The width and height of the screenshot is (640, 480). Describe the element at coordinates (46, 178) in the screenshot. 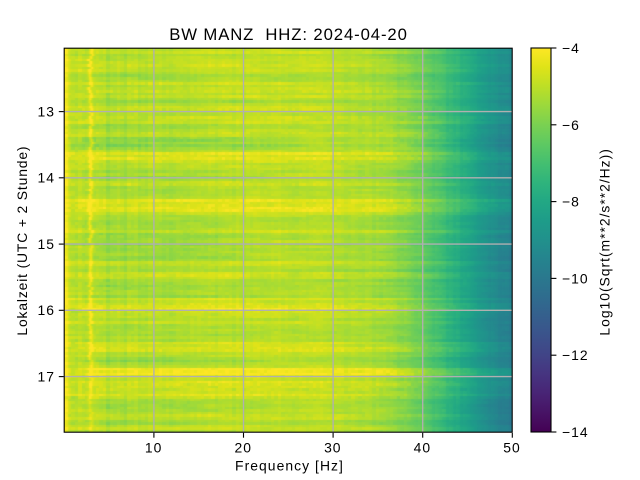

I see `svg-text: 14` at that location.